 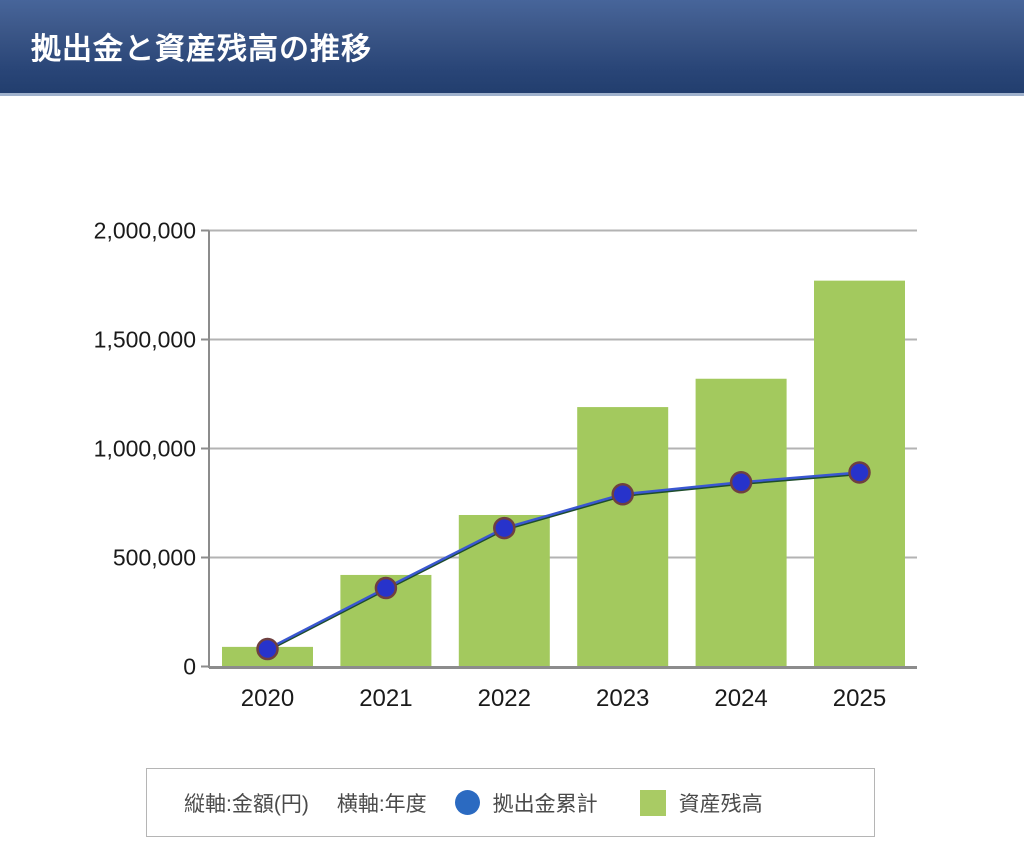 I want to click on legend-x-axis-label: 横軸:年度, so click(x=381, y=804).